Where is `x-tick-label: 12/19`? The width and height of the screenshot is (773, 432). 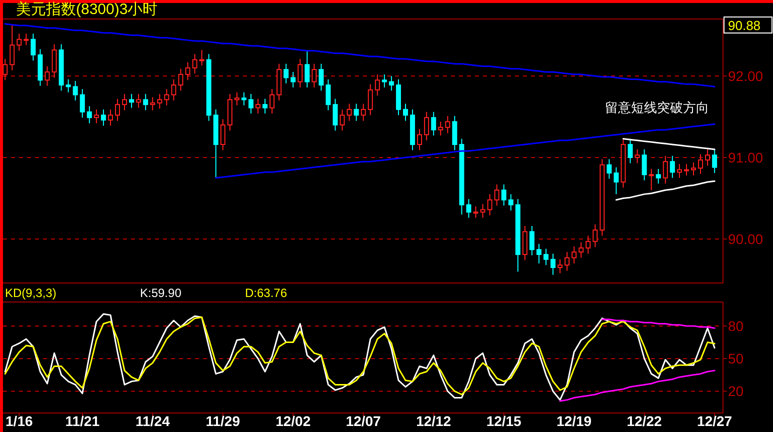 x-tick-label: 12/19 is located at coordinates (574, 421).